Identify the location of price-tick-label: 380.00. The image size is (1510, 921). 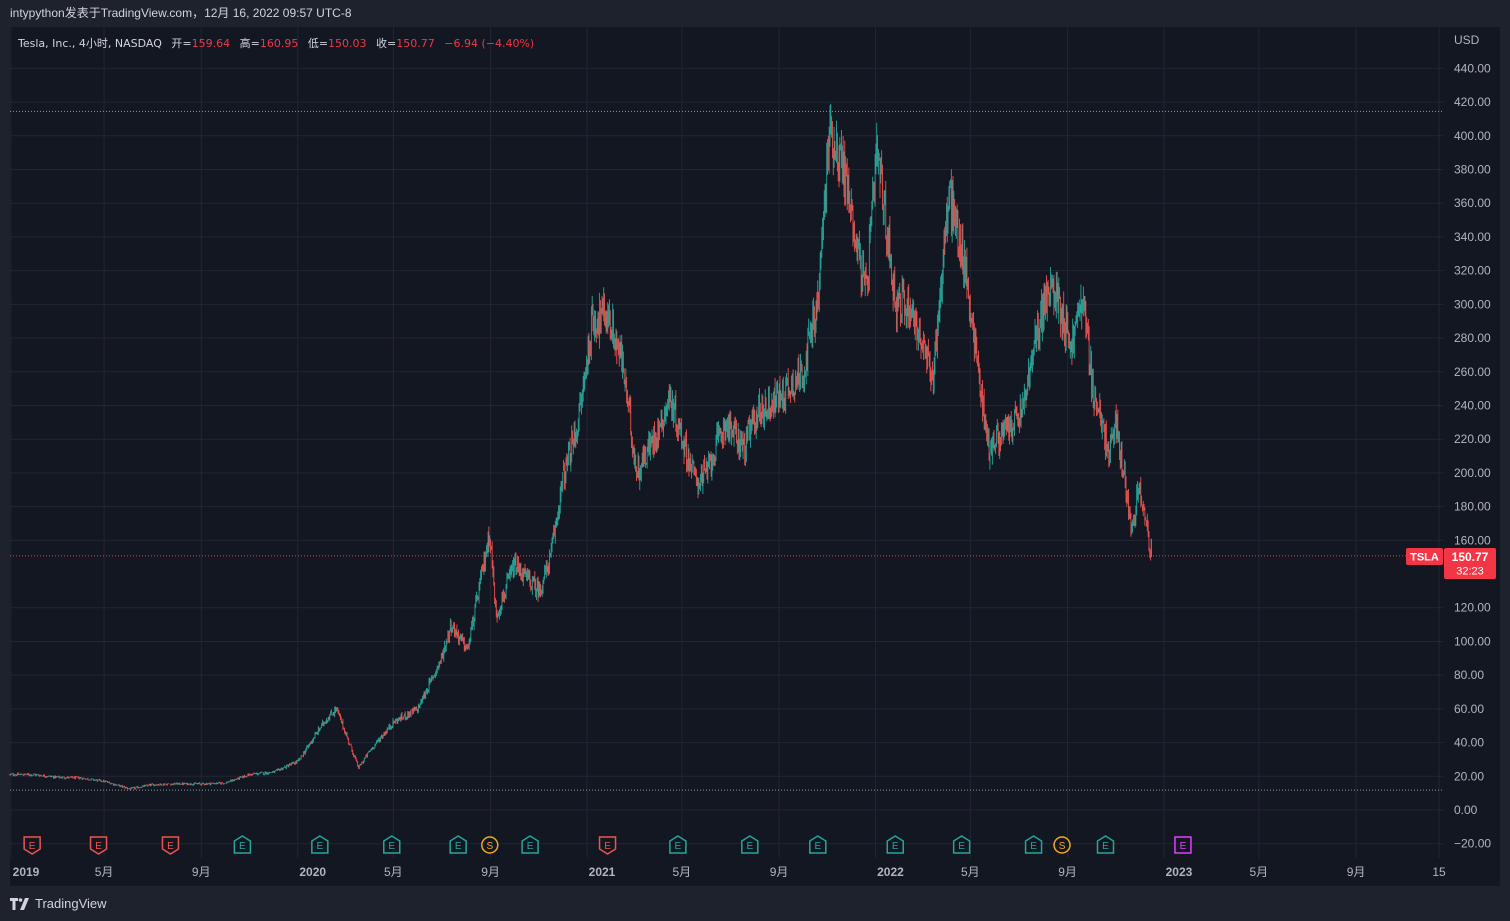
(1472, 170).